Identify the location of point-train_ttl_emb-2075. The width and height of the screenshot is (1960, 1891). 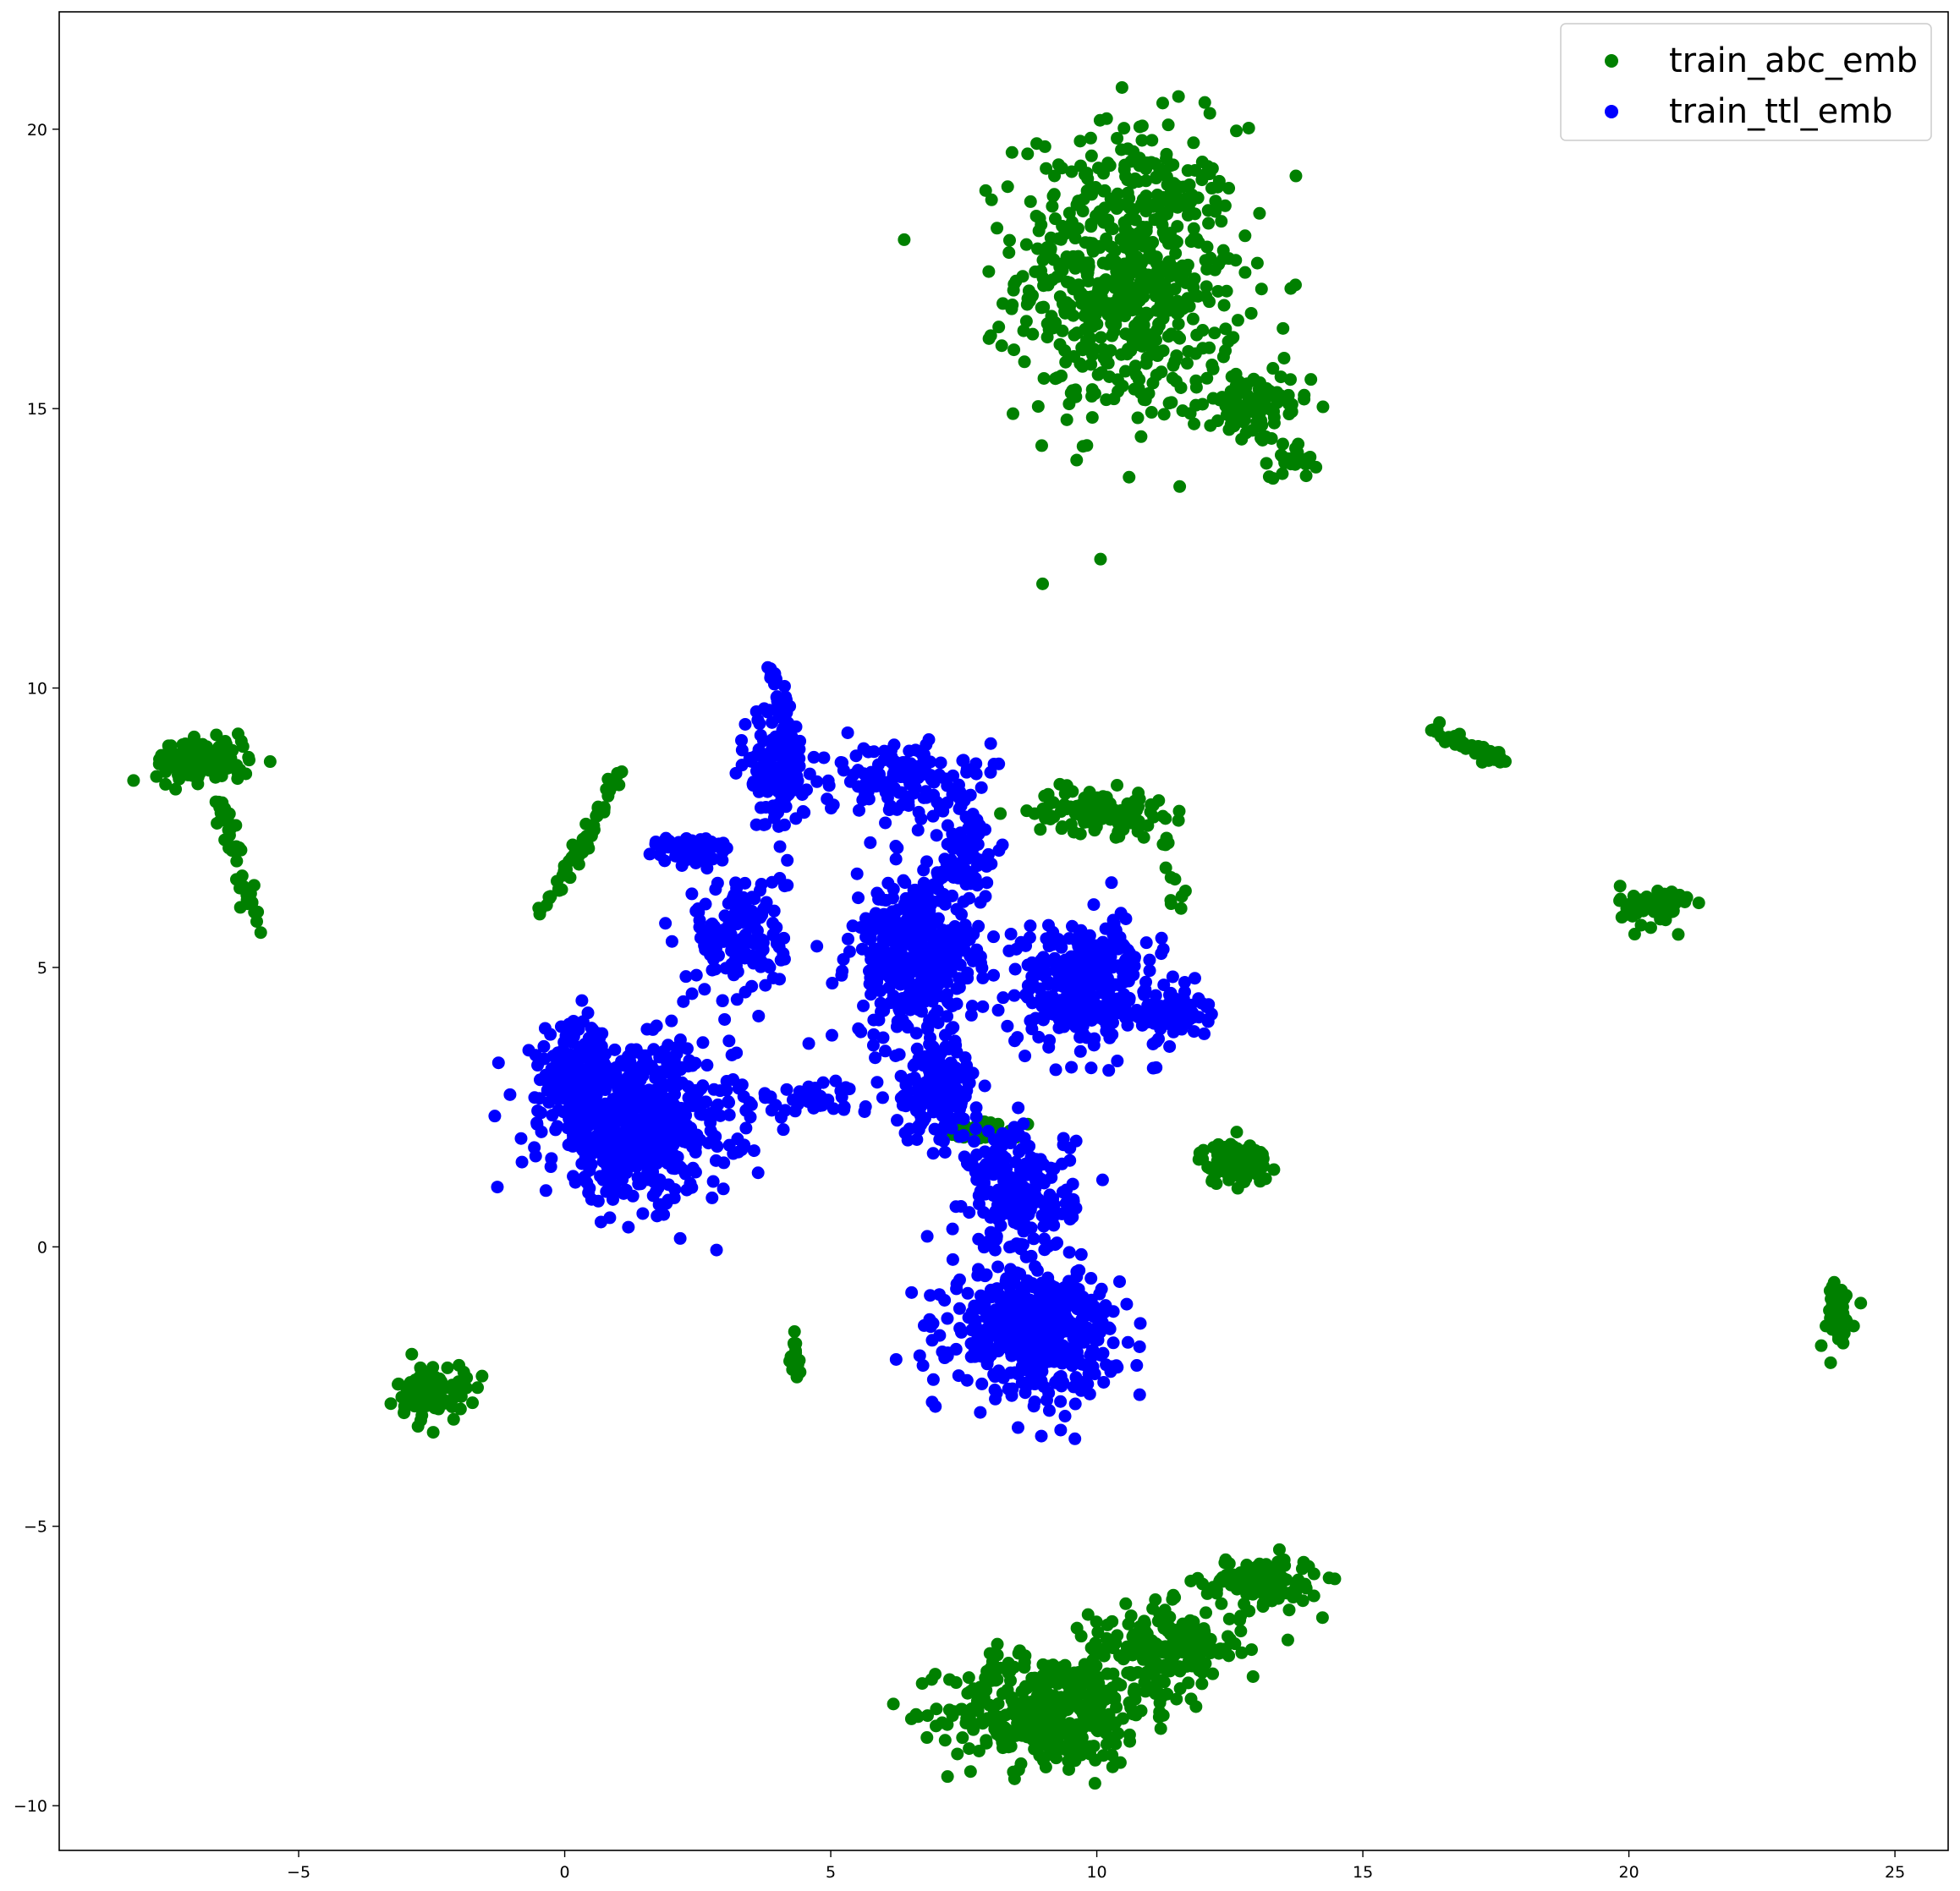
(1003, 998).